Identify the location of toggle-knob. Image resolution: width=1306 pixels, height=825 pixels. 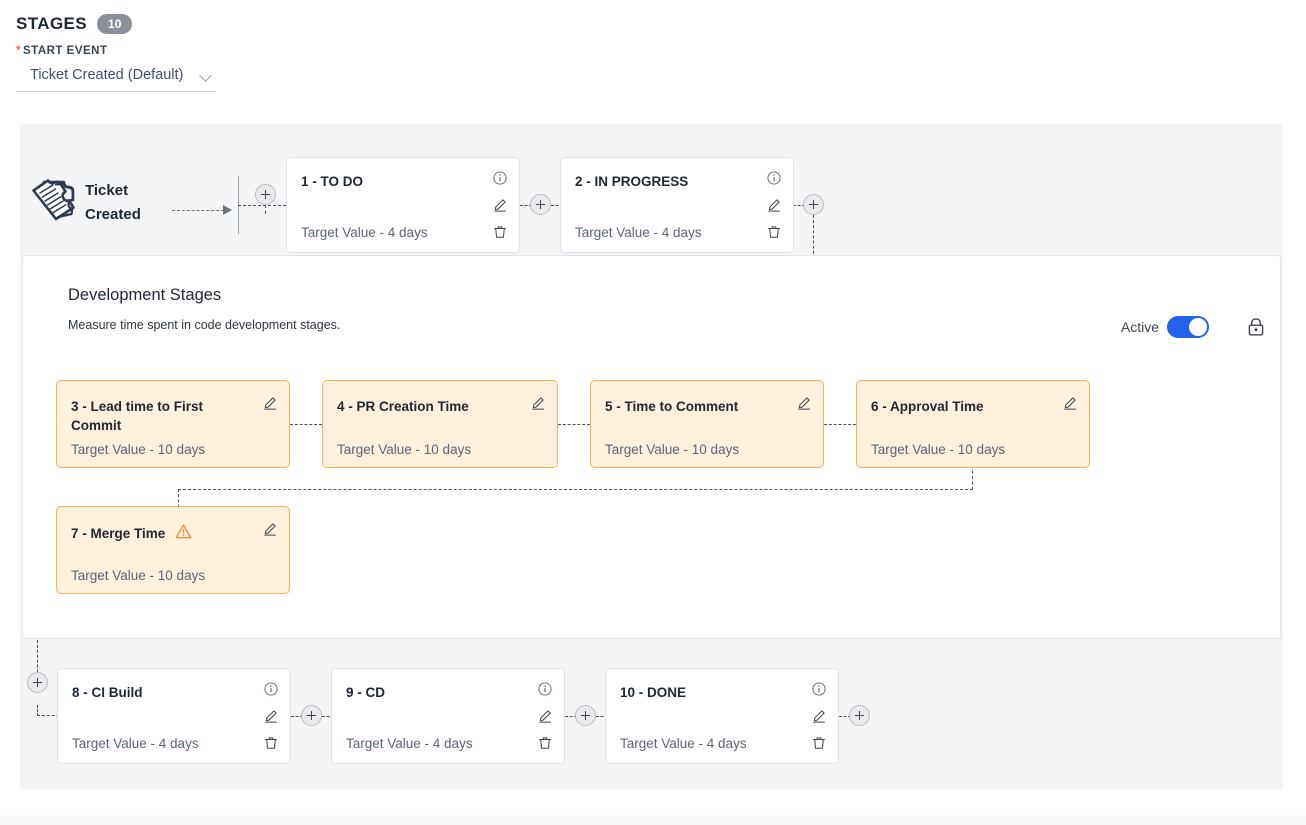
(1198, 327).